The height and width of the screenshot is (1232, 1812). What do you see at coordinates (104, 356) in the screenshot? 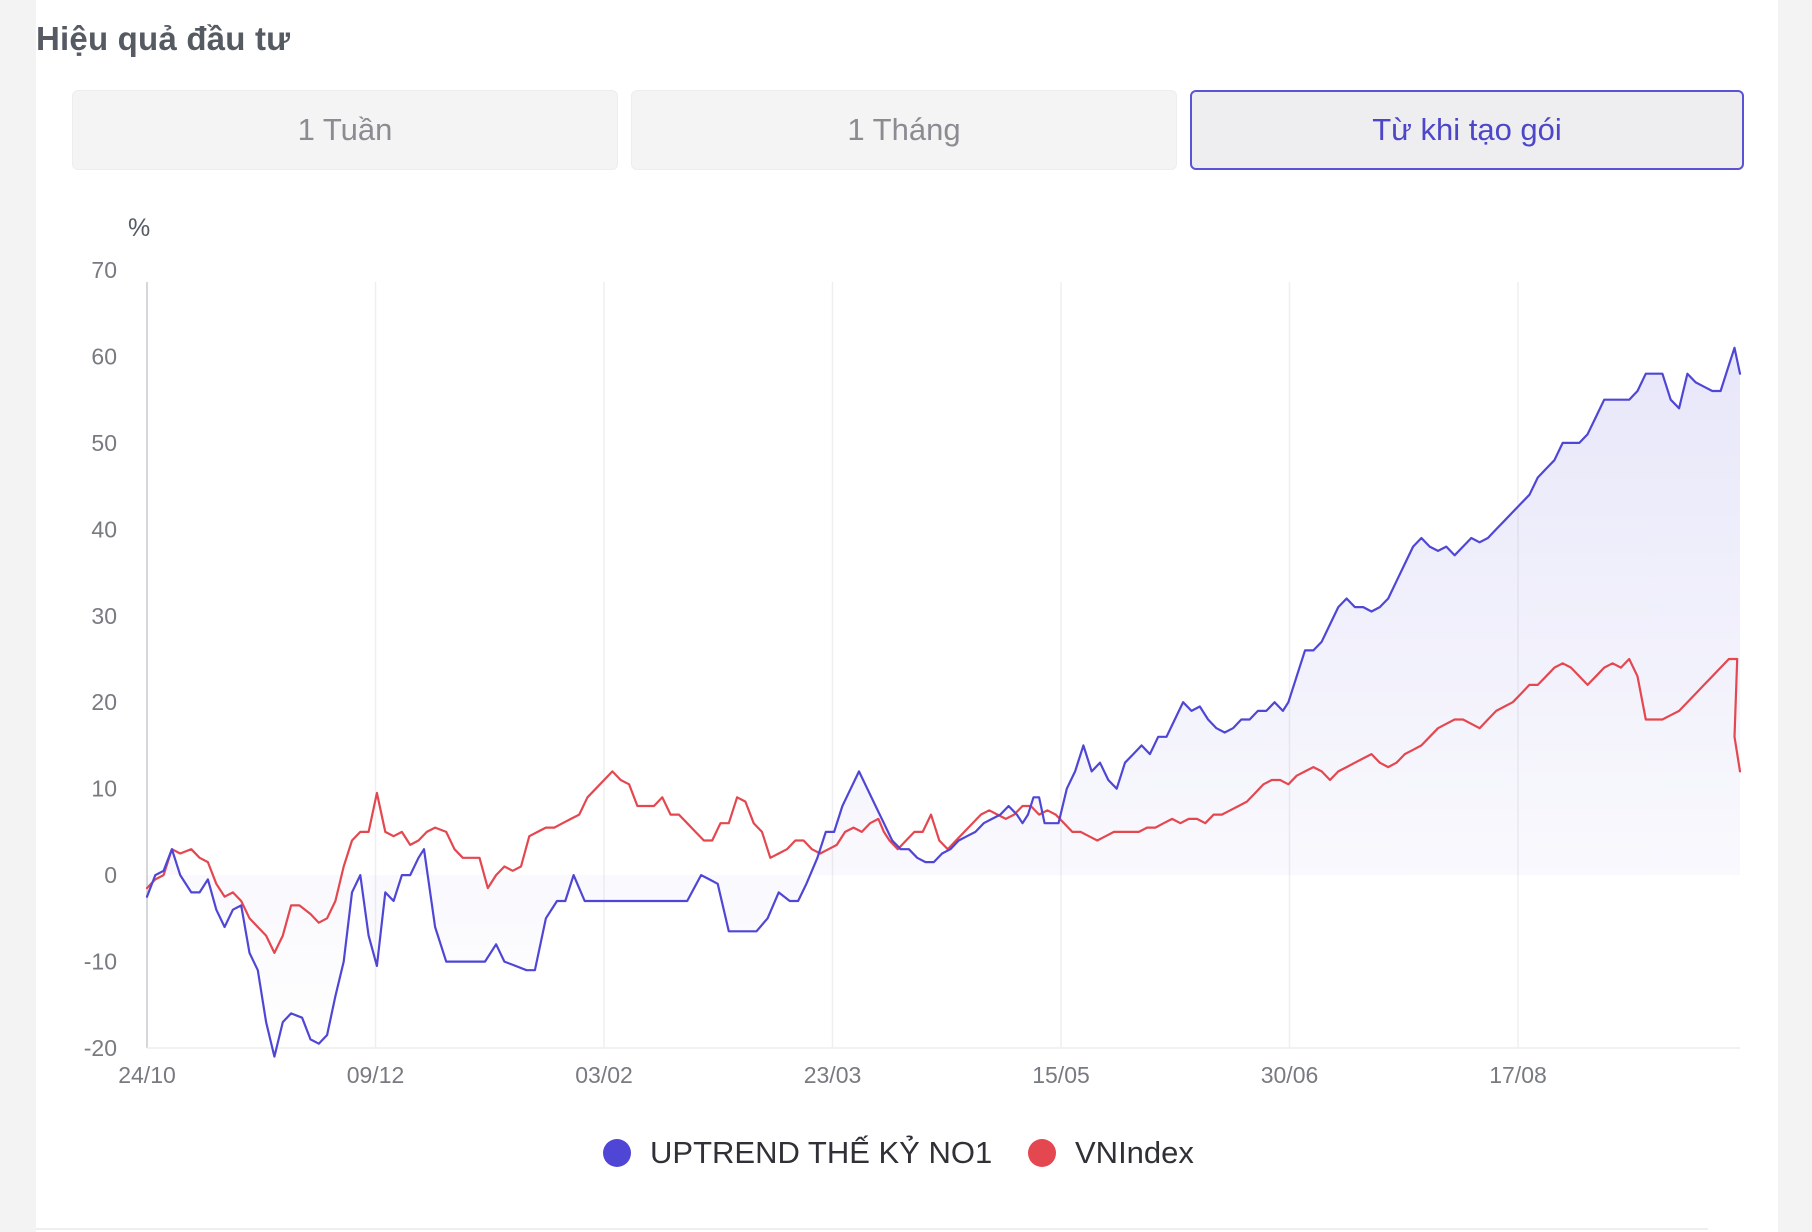
I see `y-tick-label: 60` at bounding box center [104, 356].